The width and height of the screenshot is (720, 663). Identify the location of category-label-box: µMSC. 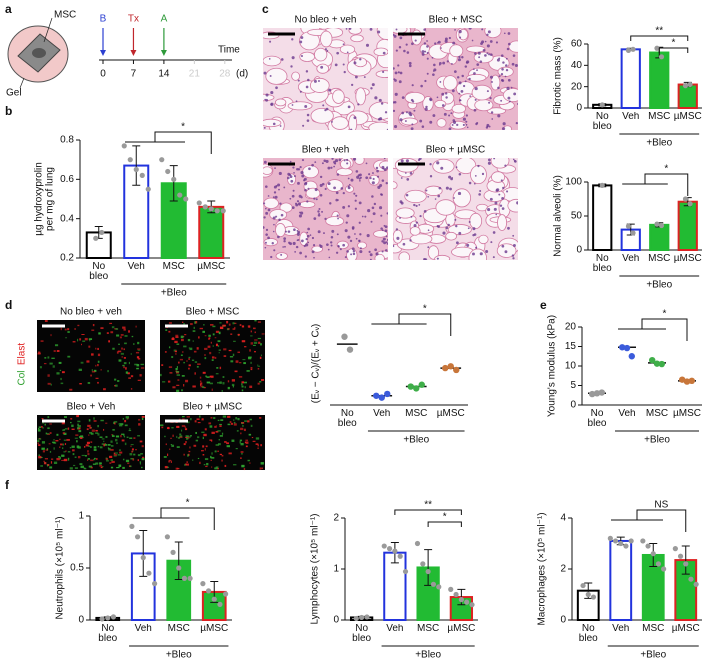
(688, 259).